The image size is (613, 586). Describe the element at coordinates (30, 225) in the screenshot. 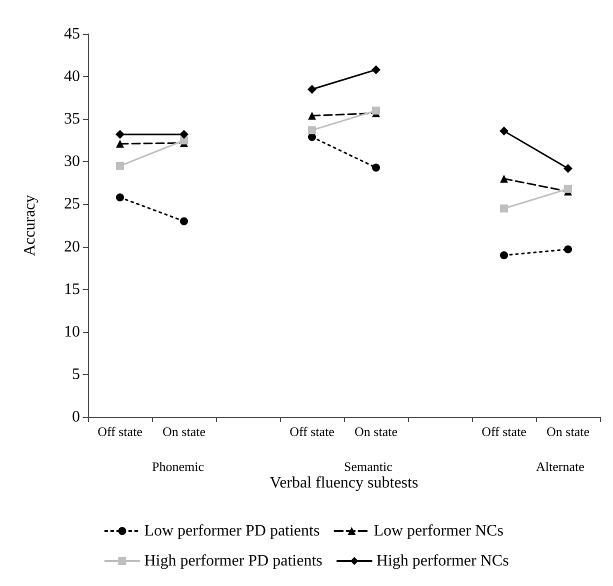

I see `y-axis-title: Accuracy` at that location.